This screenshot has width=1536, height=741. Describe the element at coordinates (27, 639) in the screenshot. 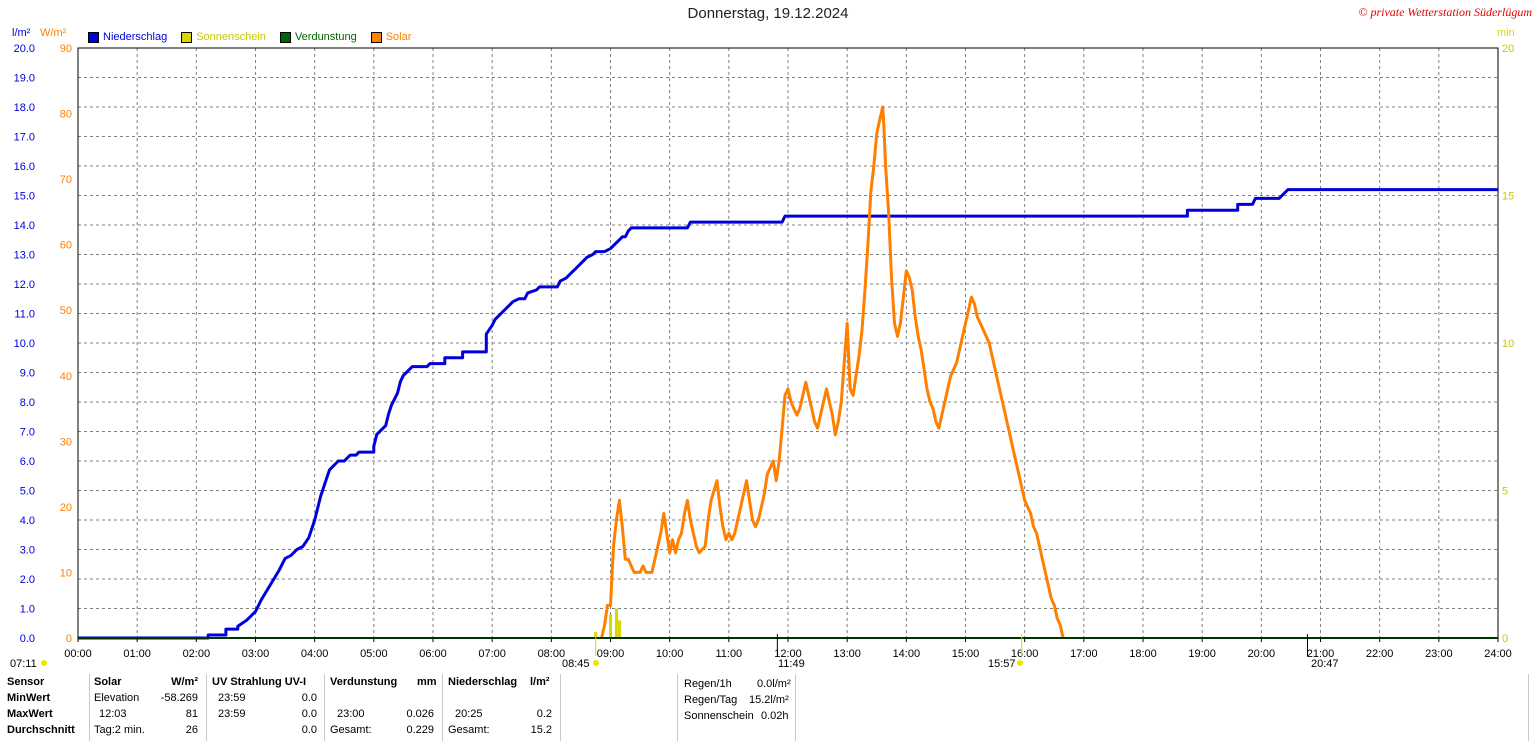

I see `y-tick-precip: 0.0` at that location.